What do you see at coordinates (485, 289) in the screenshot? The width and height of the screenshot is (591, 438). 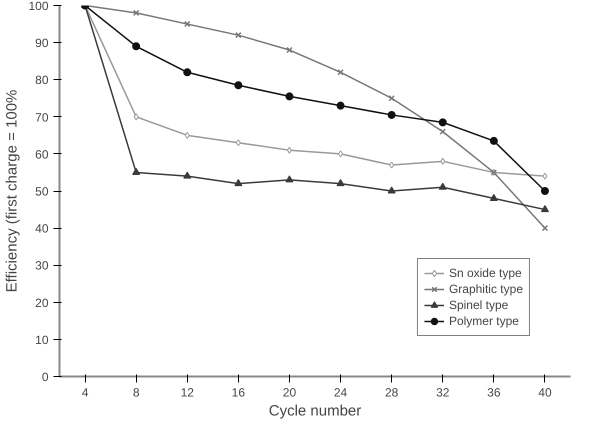 I see `legend-label: Graphitic type` at bounding box center [485, 289].